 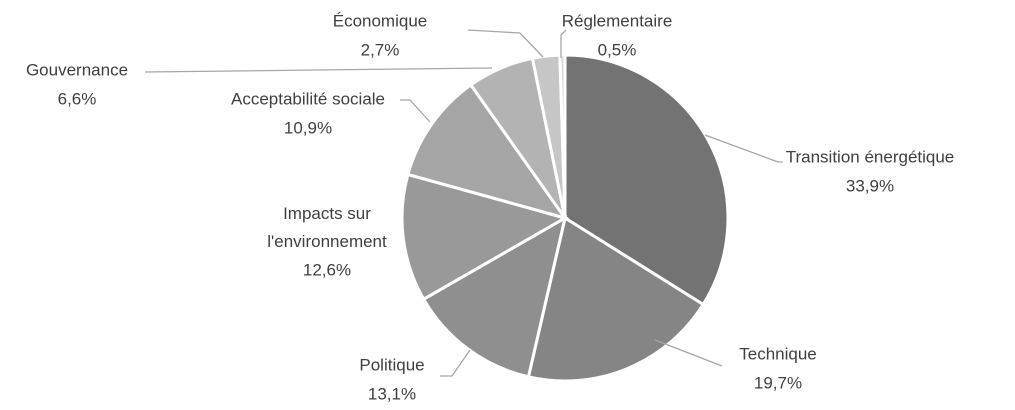 What do you see at coordinates (327, 227) in the screenshot?
I see `slice-label: Impacts sur l'environnement` at bounding box center [327, 227].